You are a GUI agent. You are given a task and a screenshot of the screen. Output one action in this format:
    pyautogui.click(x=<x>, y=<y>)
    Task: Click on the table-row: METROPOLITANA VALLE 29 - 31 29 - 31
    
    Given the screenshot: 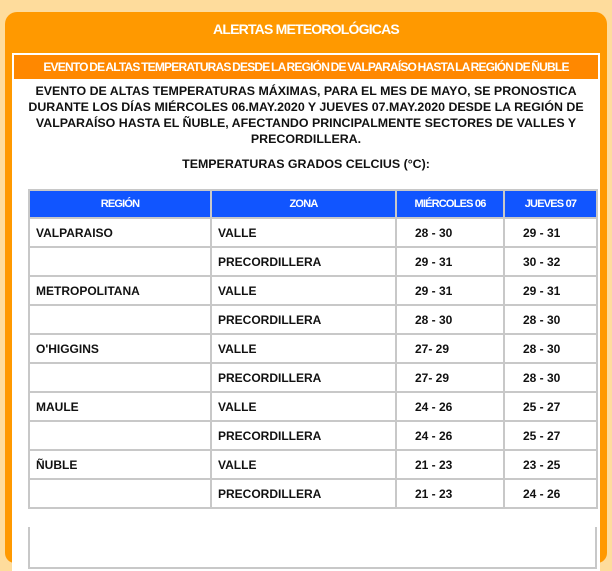 What is the action you would take?
    pyautogui.click(x=313, y=290)
    